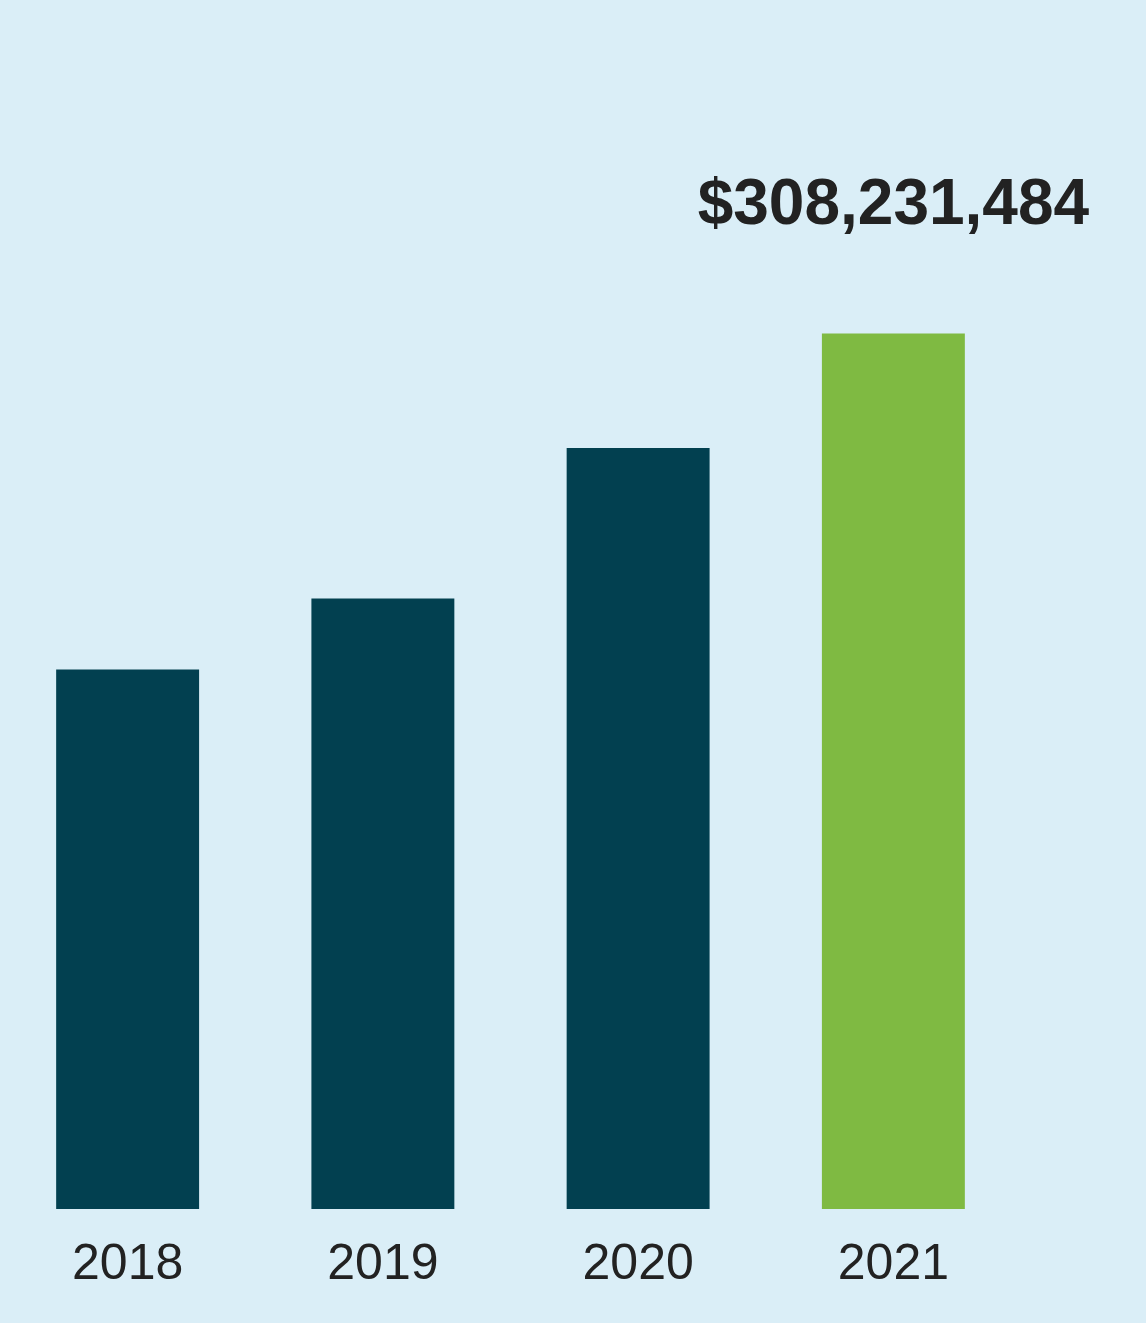  I want to click on x-tick-label: 2021, so click(893, 1261).